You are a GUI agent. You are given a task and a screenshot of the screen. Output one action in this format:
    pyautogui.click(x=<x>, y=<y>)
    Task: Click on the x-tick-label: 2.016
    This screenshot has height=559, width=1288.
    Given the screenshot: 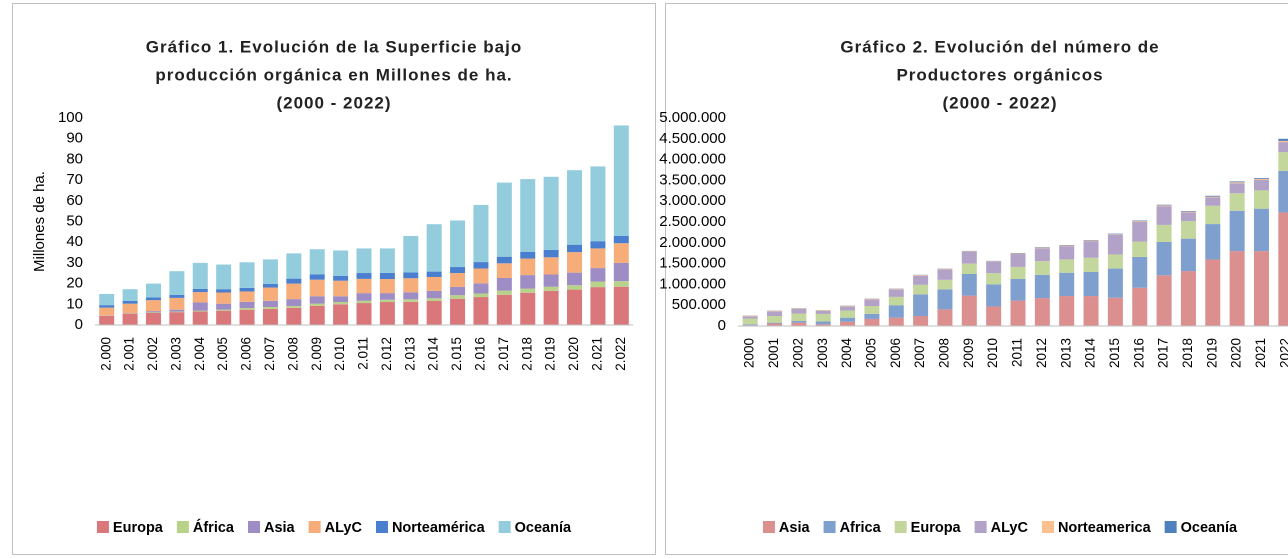 What is the action you would take?
    pyautogui.click(x=480, y=354)
    